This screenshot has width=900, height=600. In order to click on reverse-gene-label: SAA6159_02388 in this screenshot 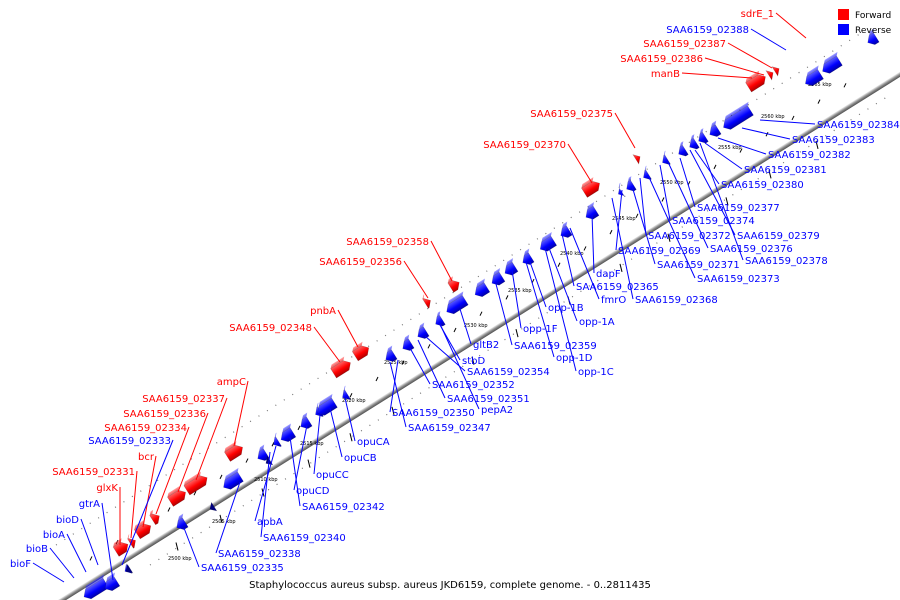, I will do `click(707, 30)`.